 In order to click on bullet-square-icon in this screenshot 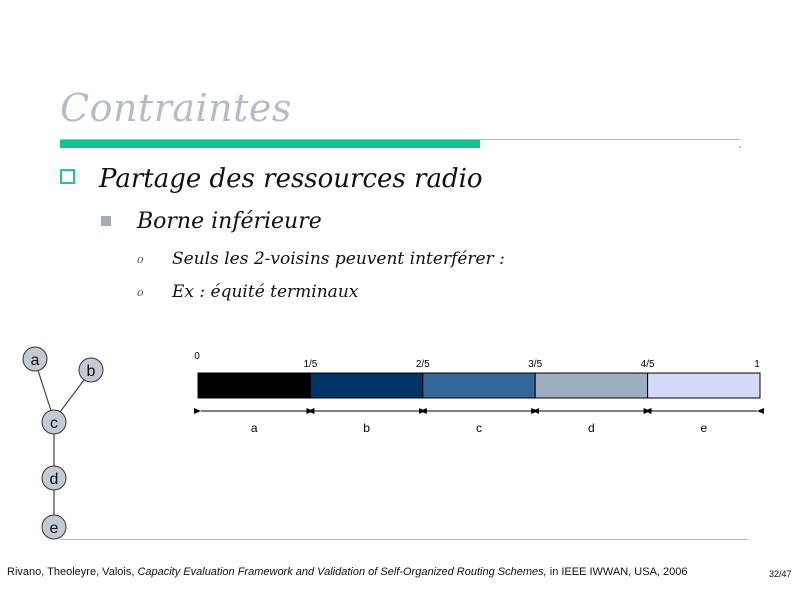, I will do `click(67, 176)`.